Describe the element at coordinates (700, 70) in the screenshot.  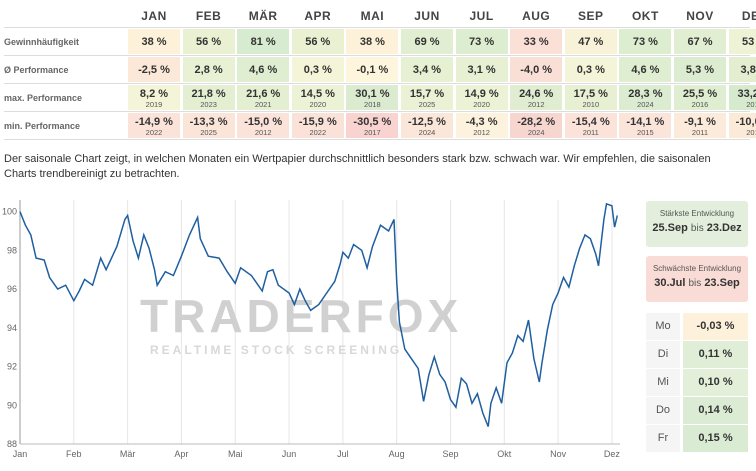
I see `cell-value: 5,3 %` at that location.